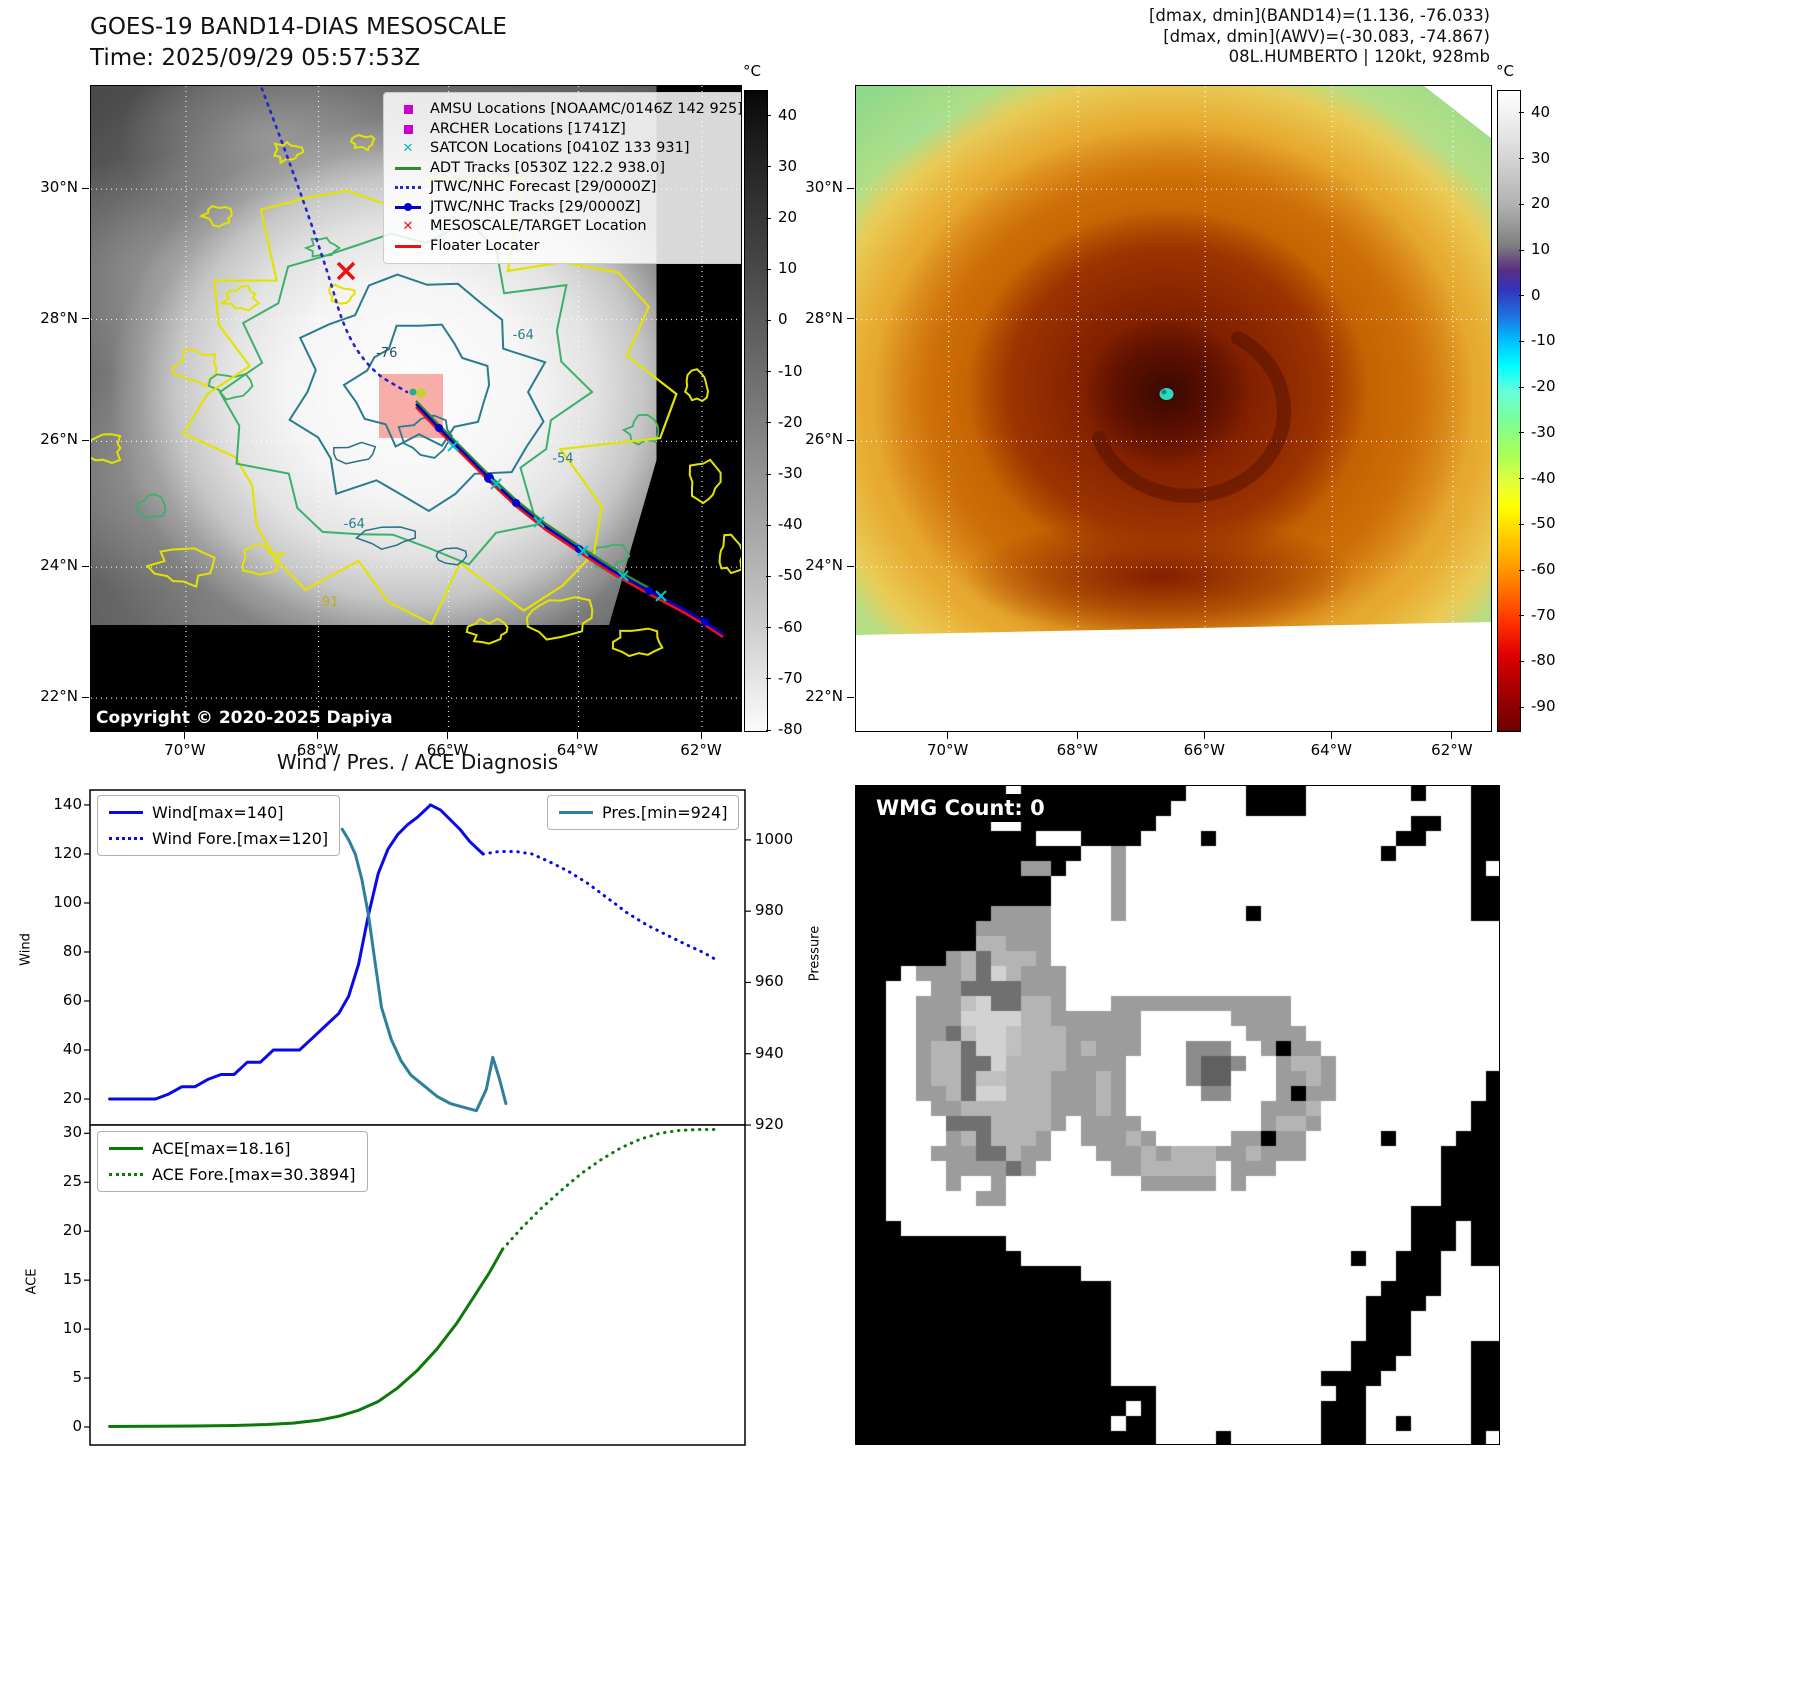 This screenshot has height=1690, width=1797. What do you see at coordinates (756, 411) in the screenshot?
I see `map1-colorbar` at bounding box center [756, 411].